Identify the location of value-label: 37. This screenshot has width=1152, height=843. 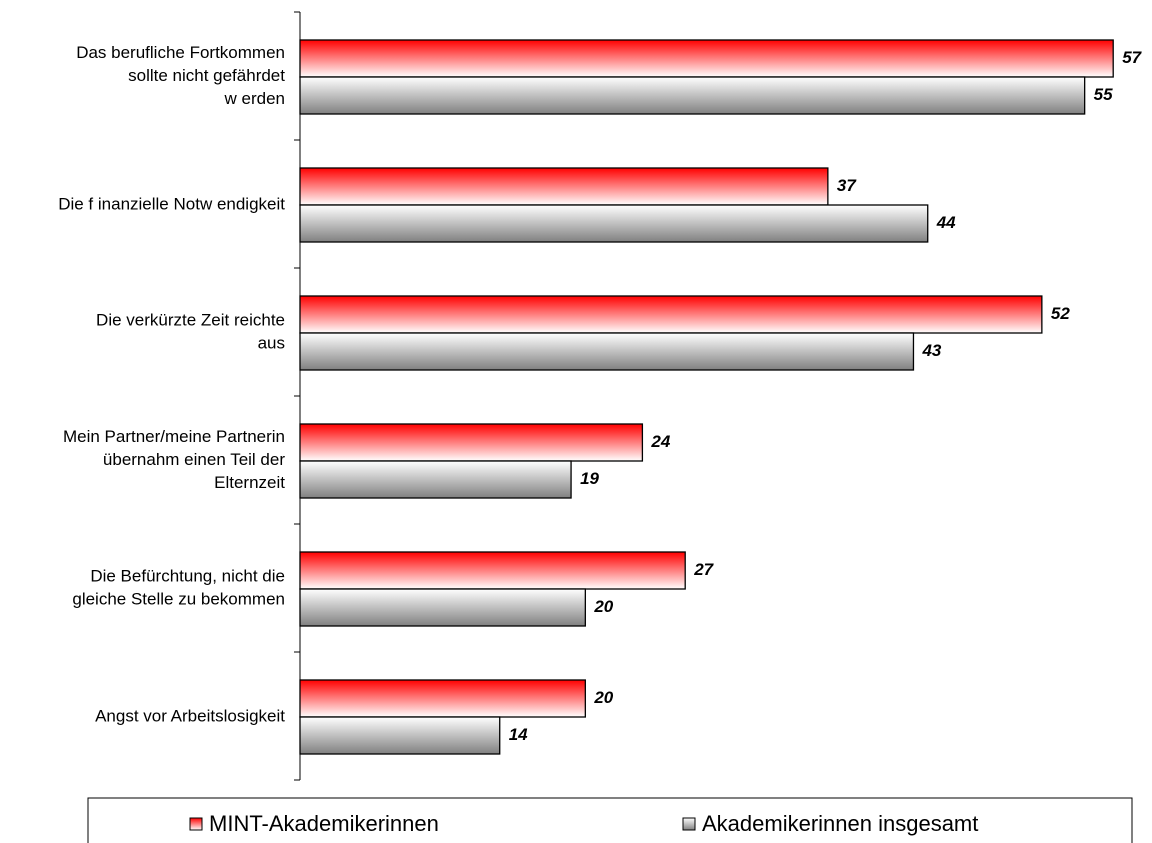
(847, 185).